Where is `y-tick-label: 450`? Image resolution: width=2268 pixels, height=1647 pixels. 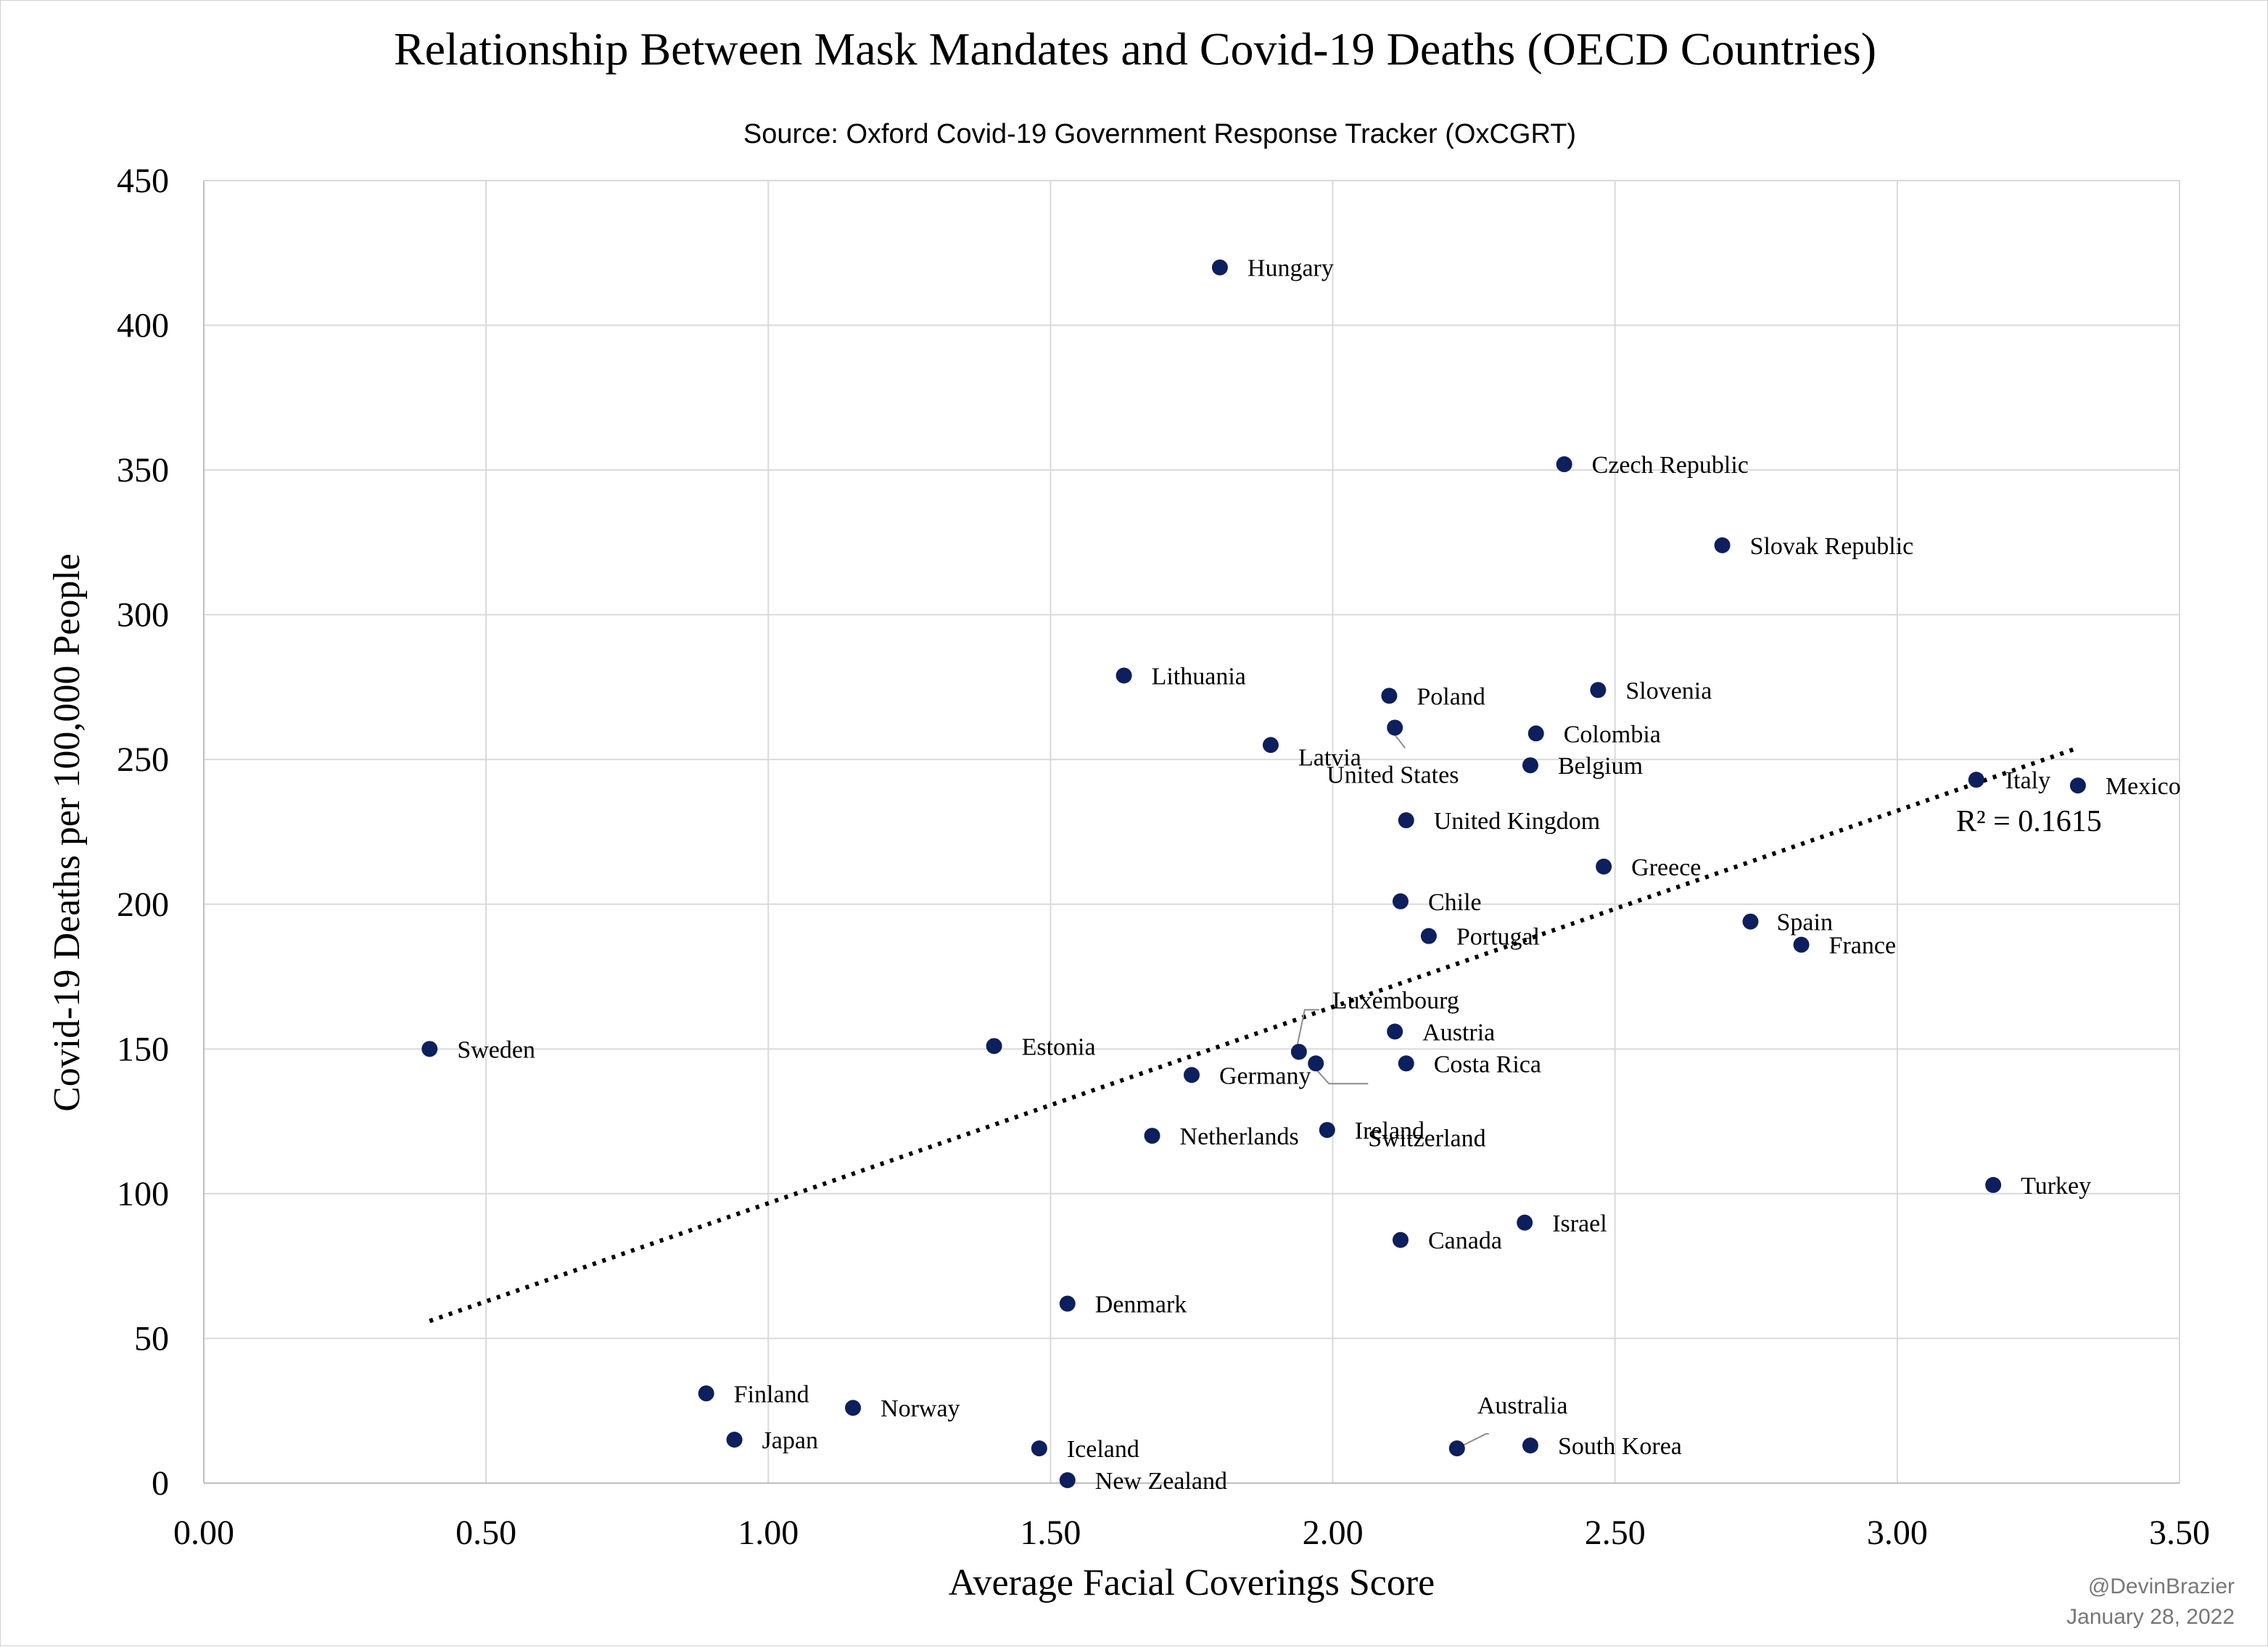 y-tick-label: 450 is located at coordinates (143, 181).